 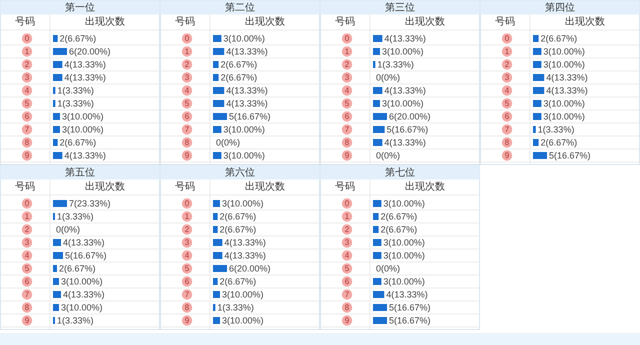 I want to click on chart-title: 第七位, so click(x=400, y=172).